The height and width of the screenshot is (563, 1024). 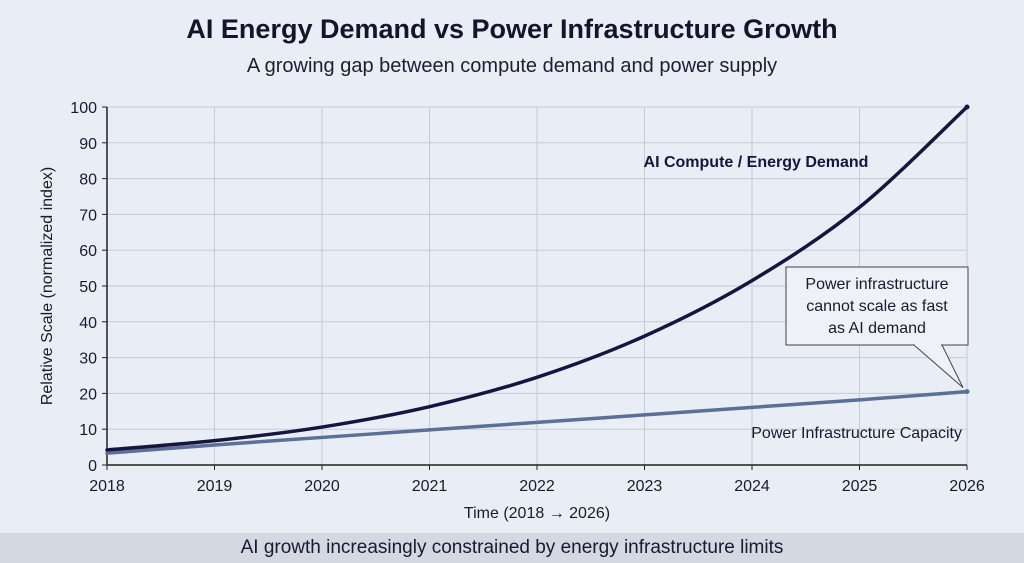 What do you see at coordinates (107, 486) in the screenshot?
I see `x-tick-label: 2018` at bounding box center [107, 486].